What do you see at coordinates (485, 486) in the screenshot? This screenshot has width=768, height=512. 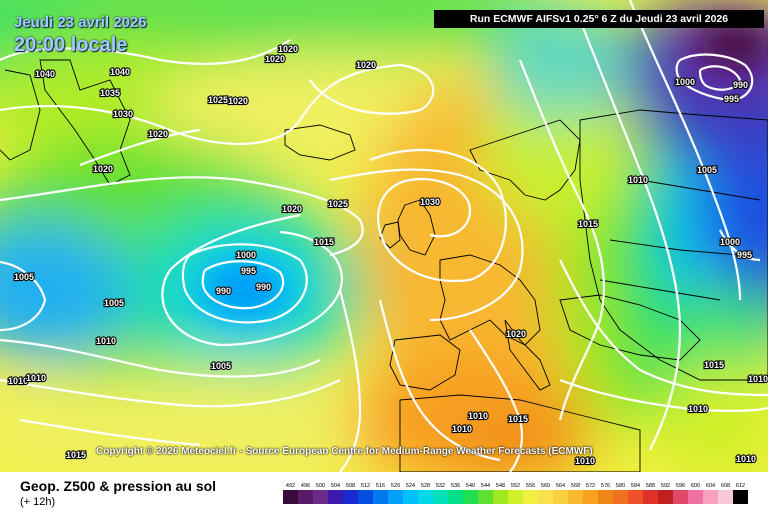 I see `scale-tick-label: 544` at bounding box center [485, 486].